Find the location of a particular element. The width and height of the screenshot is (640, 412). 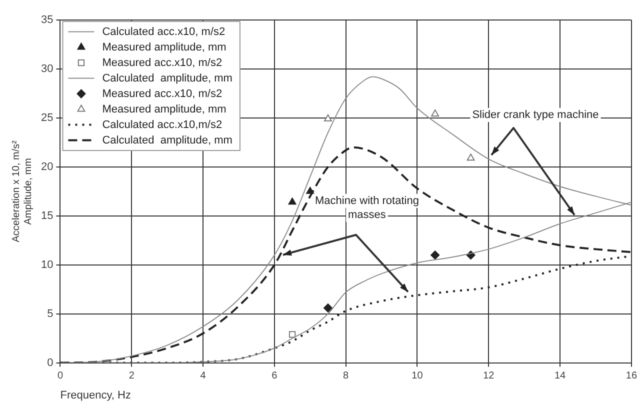

x-tick-label: 10 is located at coordinates (418, 376).